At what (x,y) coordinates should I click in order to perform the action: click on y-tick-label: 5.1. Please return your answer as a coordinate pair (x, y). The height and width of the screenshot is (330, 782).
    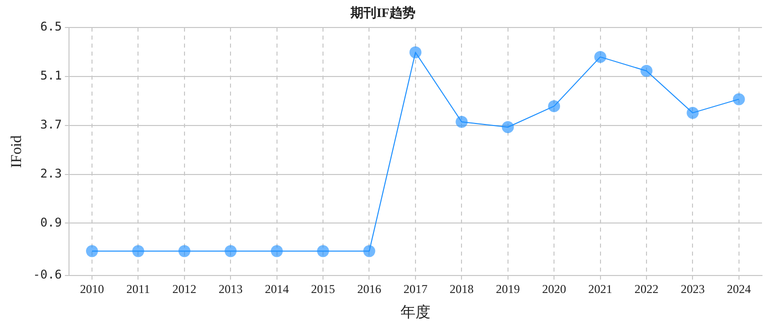
    Looking at the image, I should click on (51, 75).